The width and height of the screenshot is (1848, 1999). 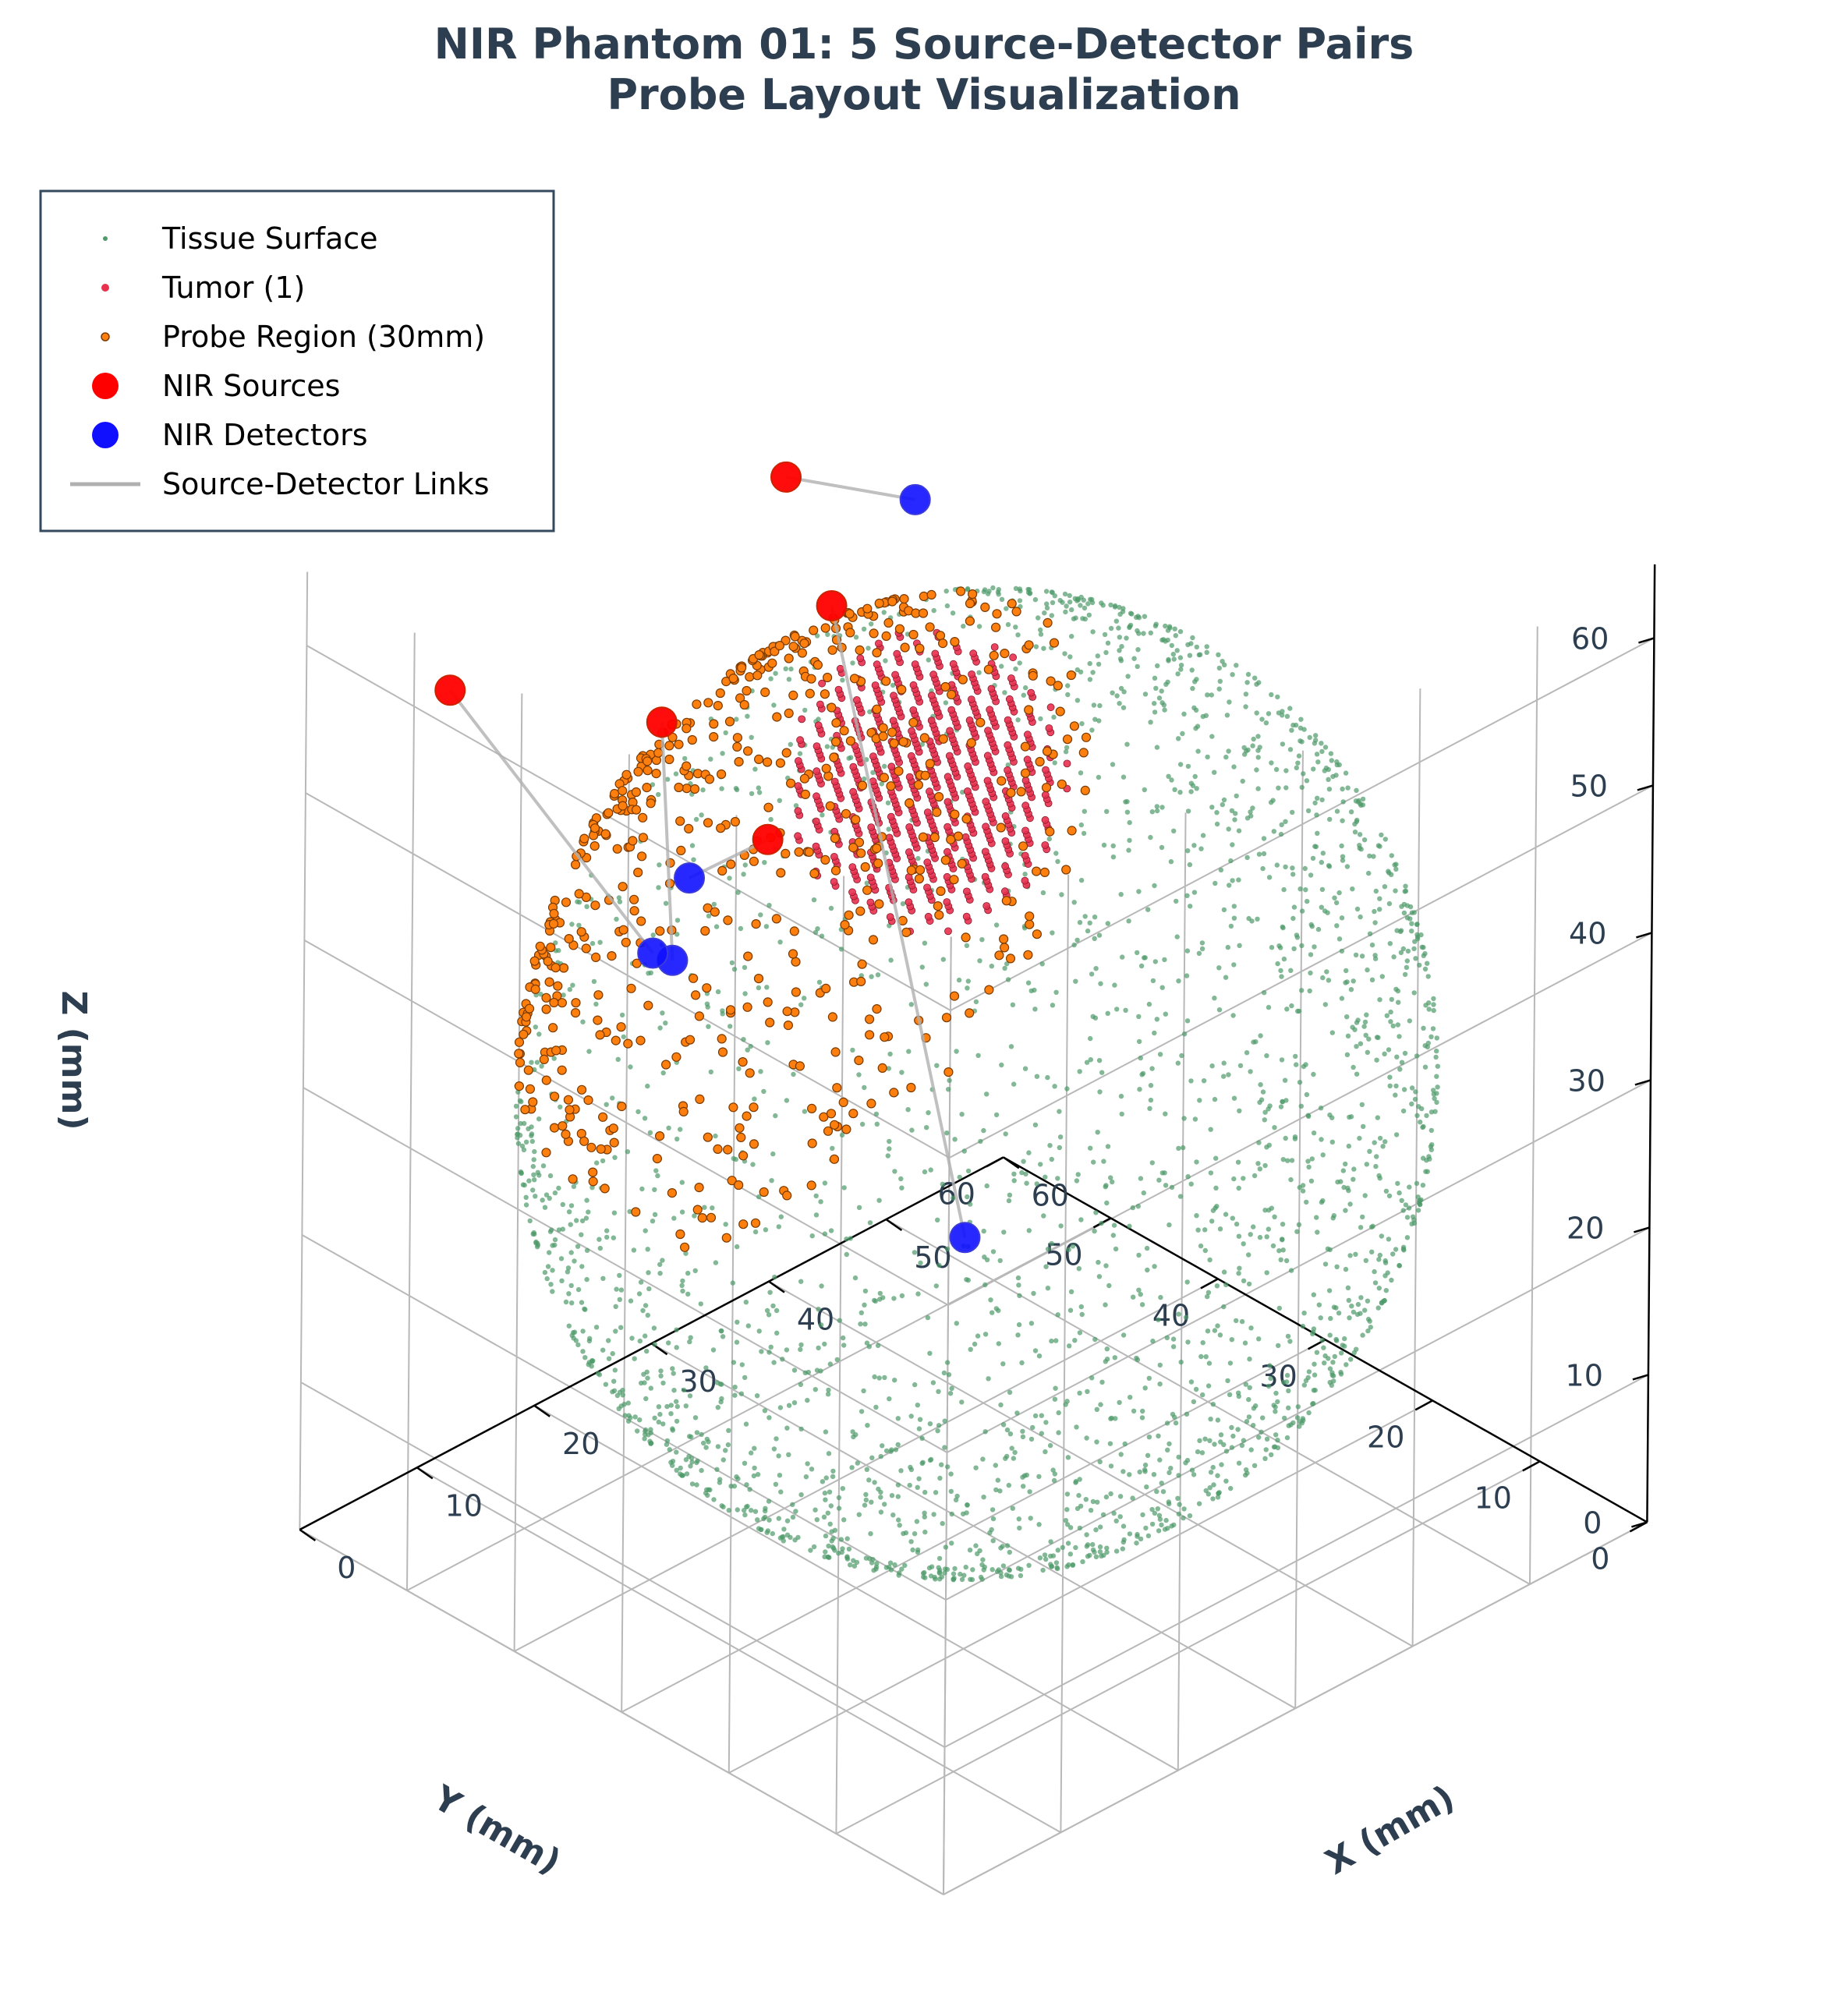 What do you see at coordinates (1278, 1376) in the screenshot?
I see `y-tick-label: 30` at bounding box center [1278, 1376].